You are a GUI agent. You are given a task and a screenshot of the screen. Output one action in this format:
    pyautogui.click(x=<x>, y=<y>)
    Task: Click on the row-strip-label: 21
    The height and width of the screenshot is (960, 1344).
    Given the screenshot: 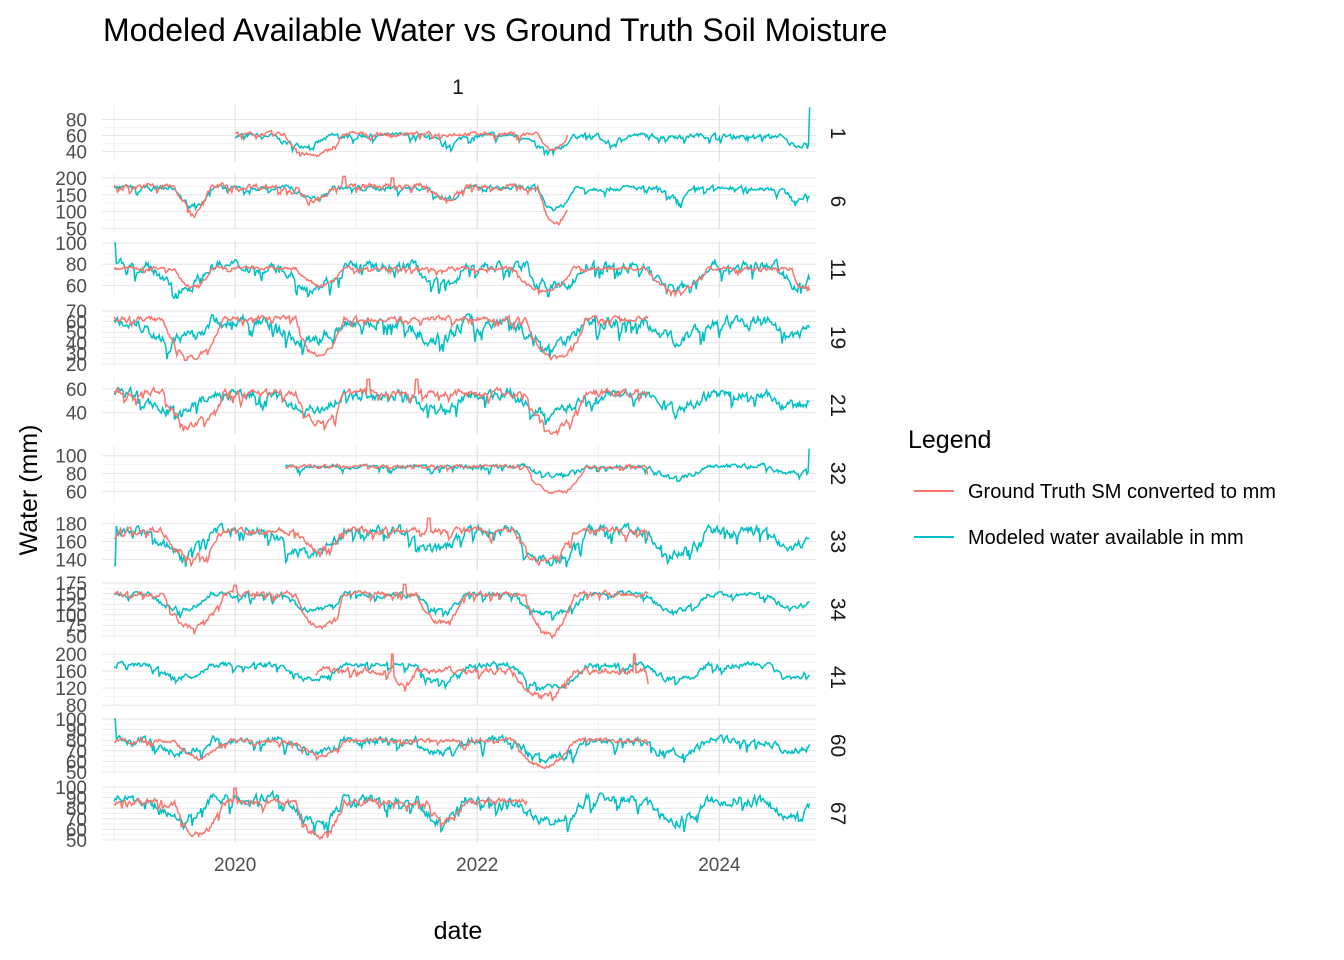 What is the action you would take?
    pyautogui.click(x=837, y=405)
    